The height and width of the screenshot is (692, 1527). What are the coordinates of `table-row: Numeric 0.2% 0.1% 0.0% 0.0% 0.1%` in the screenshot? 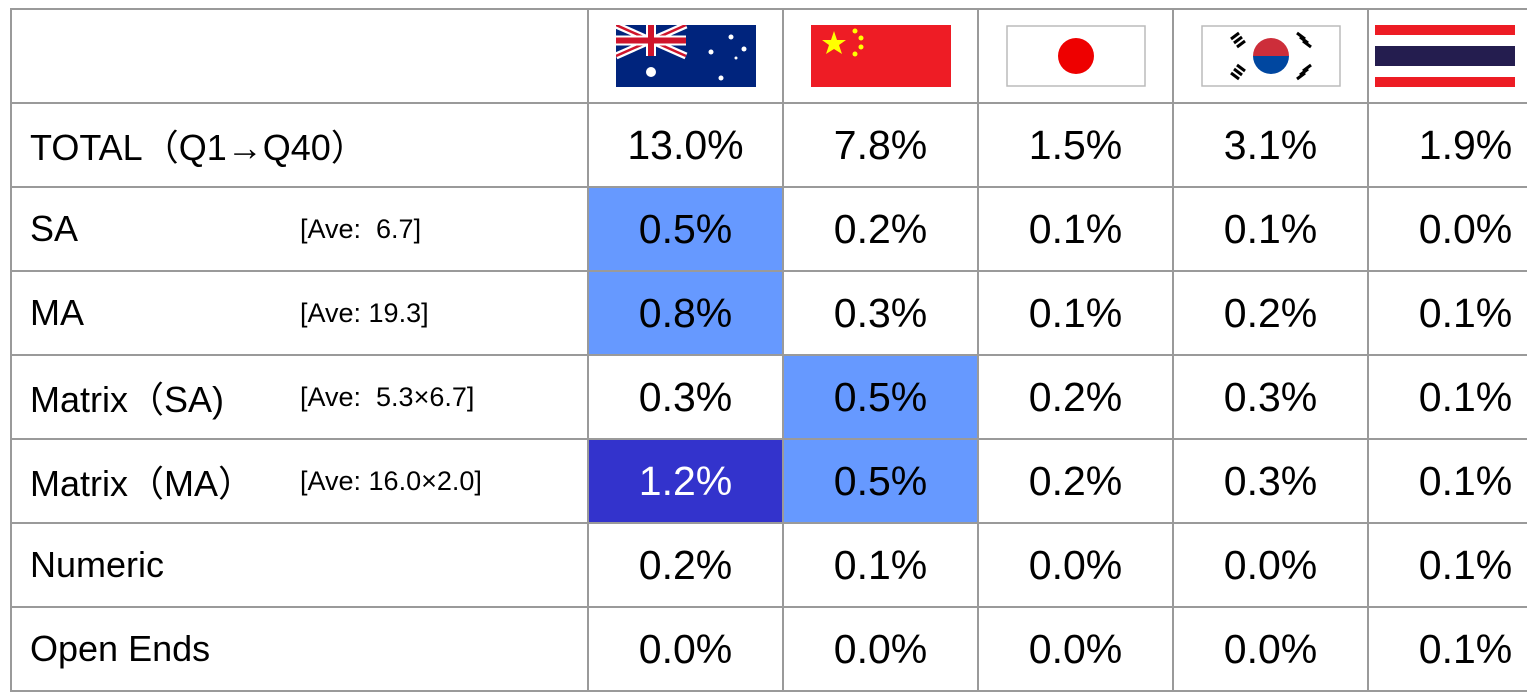 It's located at (768, 565).